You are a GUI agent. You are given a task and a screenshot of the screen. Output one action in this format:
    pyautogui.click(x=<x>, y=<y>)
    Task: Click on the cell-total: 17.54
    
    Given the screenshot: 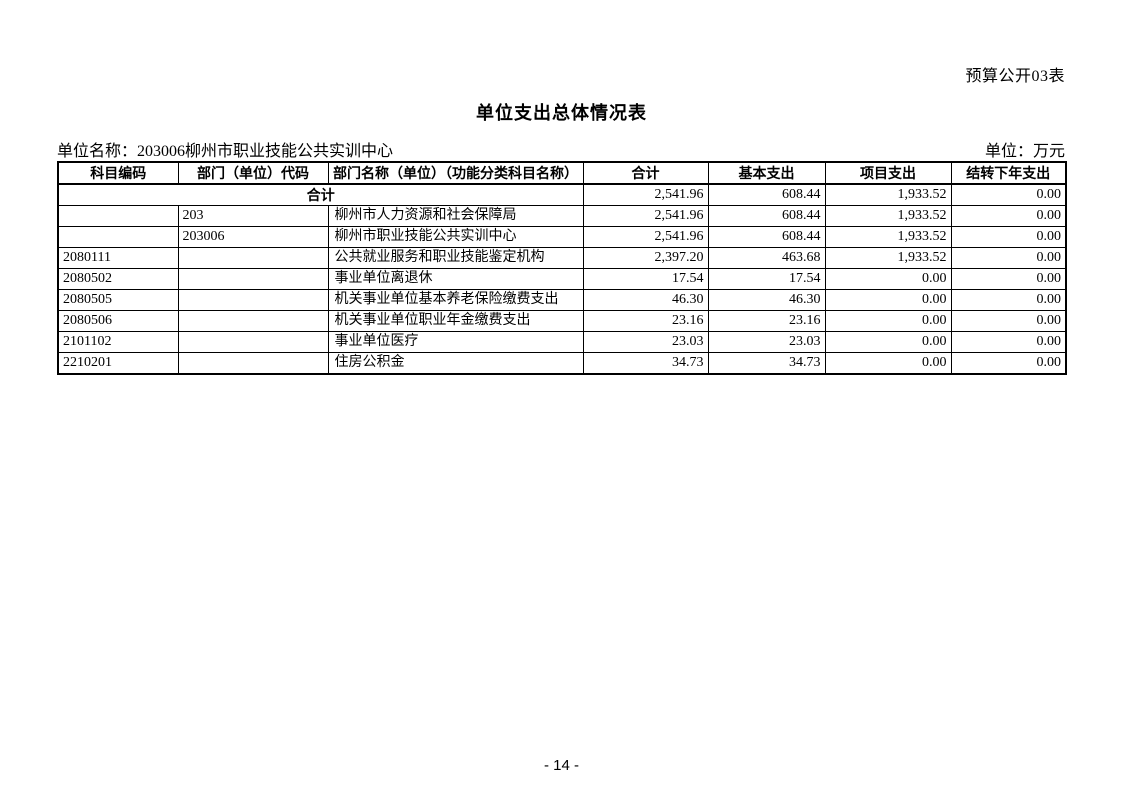 What is the action you would take?
    pyautogui.click(x=645, y=279)
    